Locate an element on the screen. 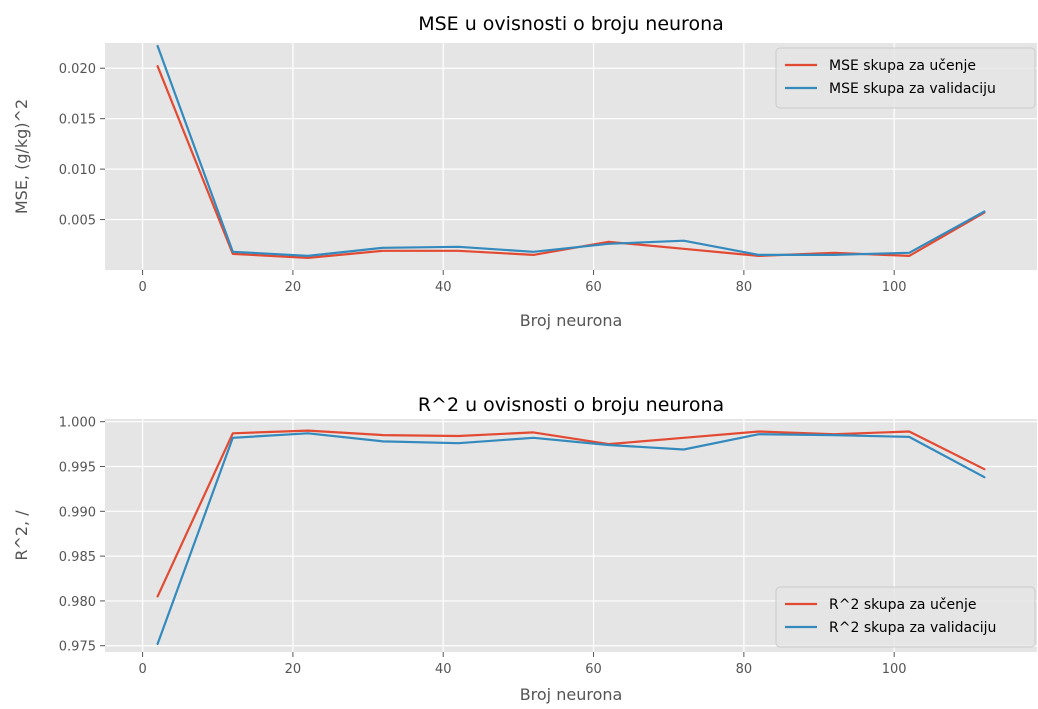 The image size is (1038, 709). chart-title: MSE u ovisnosti o broju neurona is located at coordinates (571, 24).